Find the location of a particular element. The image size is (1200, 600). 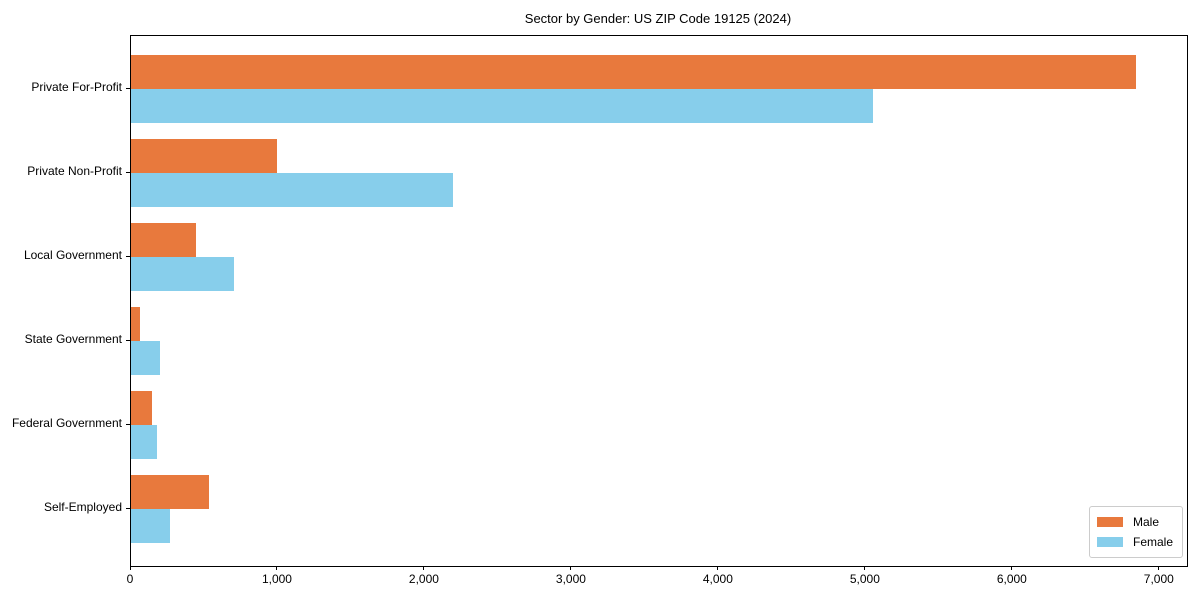

y-category-label: Private Non-Profit is located at coordinates (74, 171).